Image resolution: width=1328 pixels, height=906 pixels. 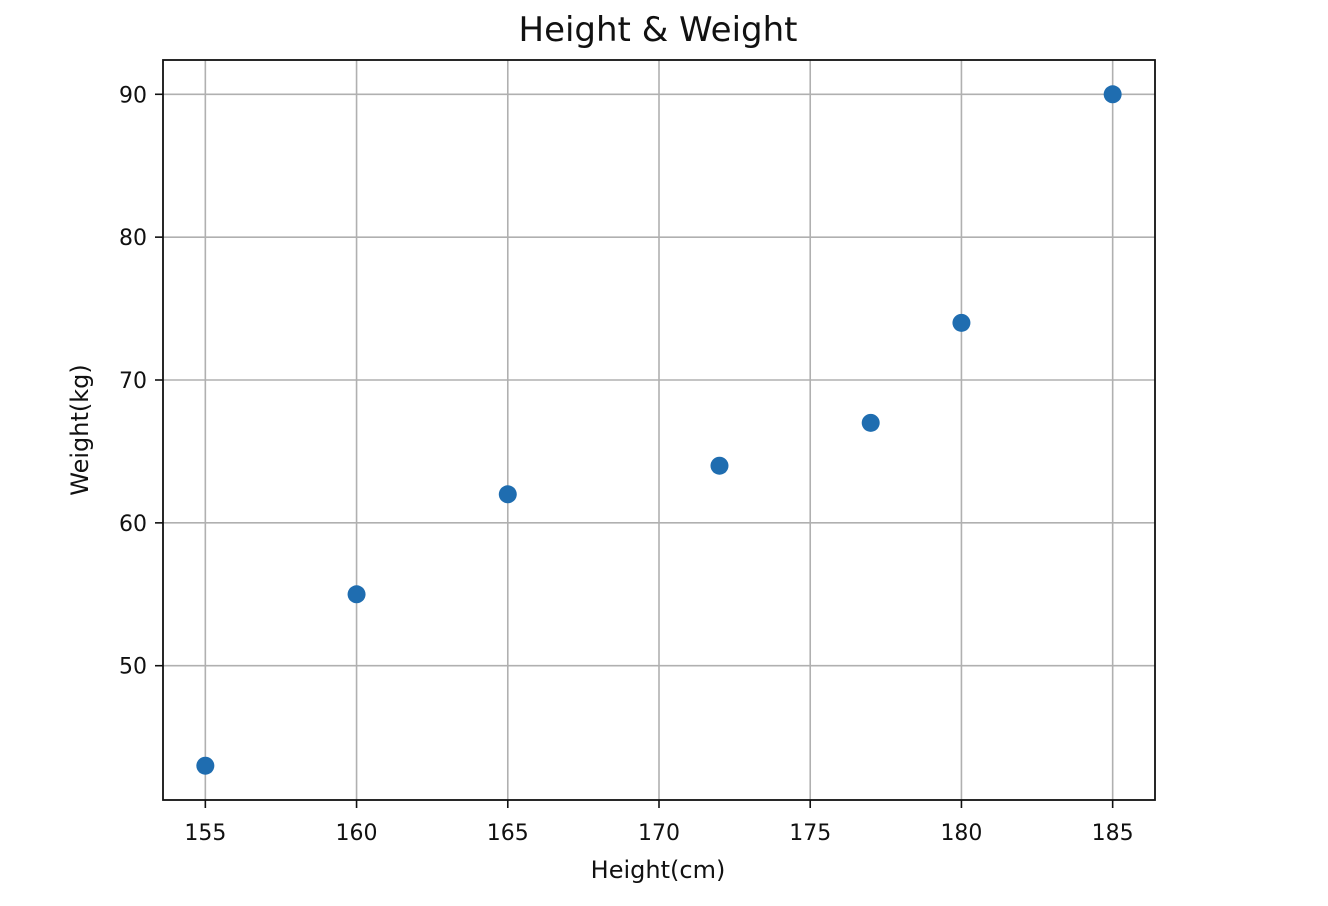 I want to click on y-tick-label: 60, so click(x=133, y=524).